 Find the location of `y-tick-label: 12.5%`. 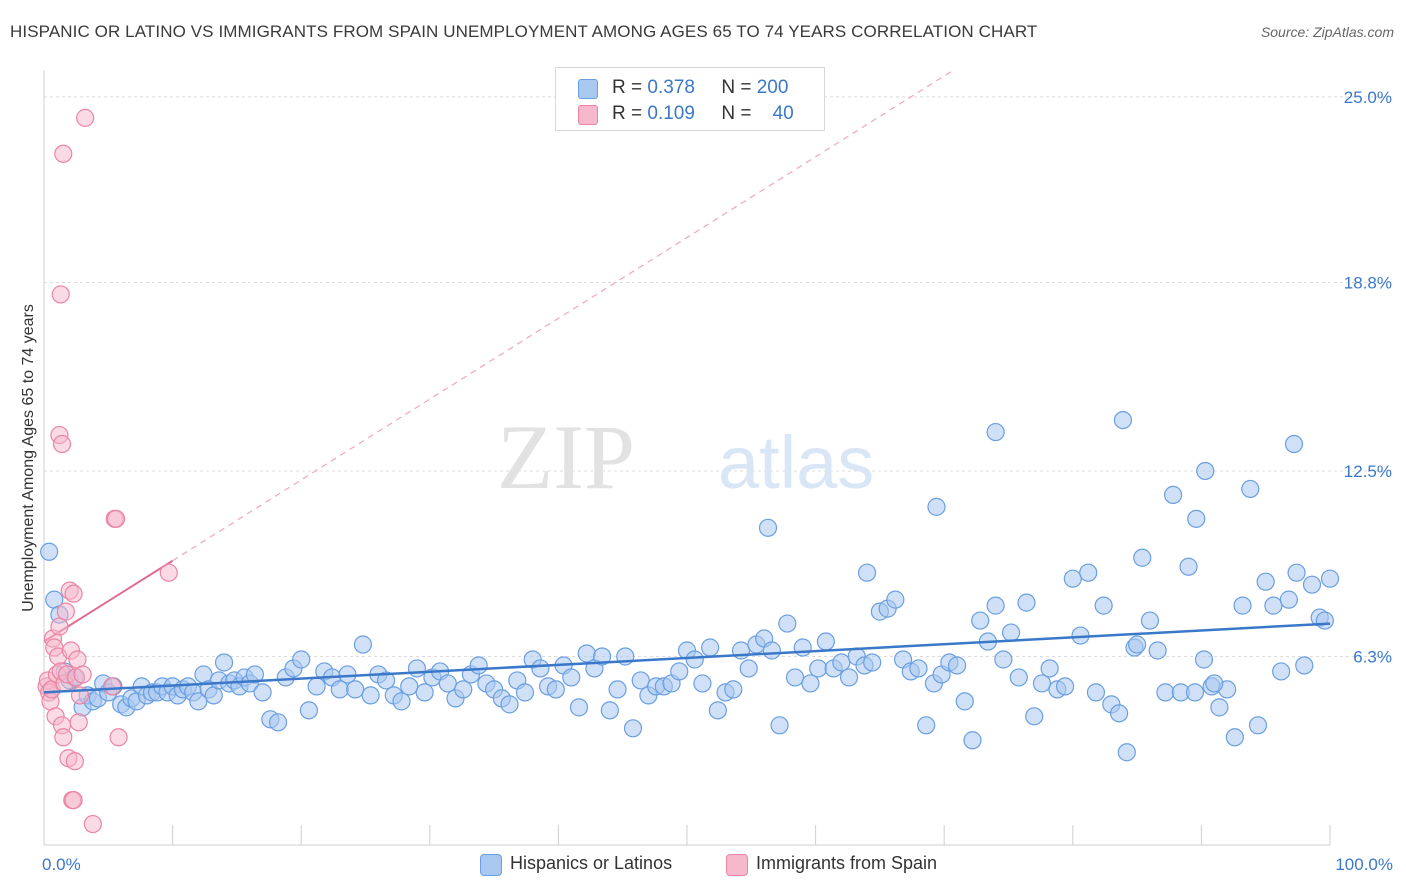

y-tick-label: 12.5% is located at coordinates (1368, 471).